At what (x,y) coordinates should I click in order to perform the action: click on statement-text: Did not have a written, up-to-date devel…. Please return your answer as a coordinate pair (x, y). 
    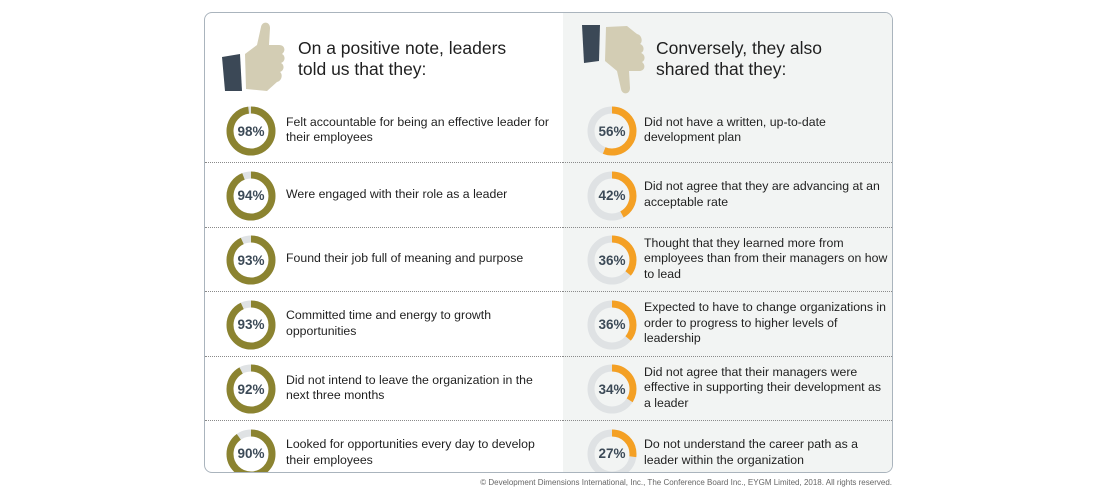
    Looking at the image, I should click on (735, 129).